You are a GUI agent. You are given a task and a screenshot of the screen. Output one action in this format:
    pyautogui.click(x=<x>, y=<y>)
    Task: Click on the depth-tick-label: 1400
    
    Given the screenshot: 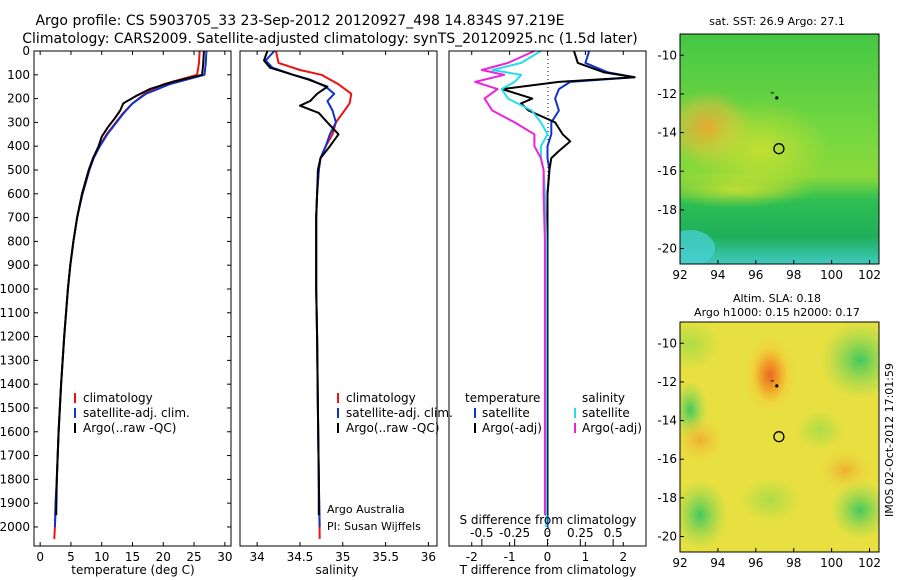 What is the action you would take?
    pyautogui.click(x=15, y=384)
    